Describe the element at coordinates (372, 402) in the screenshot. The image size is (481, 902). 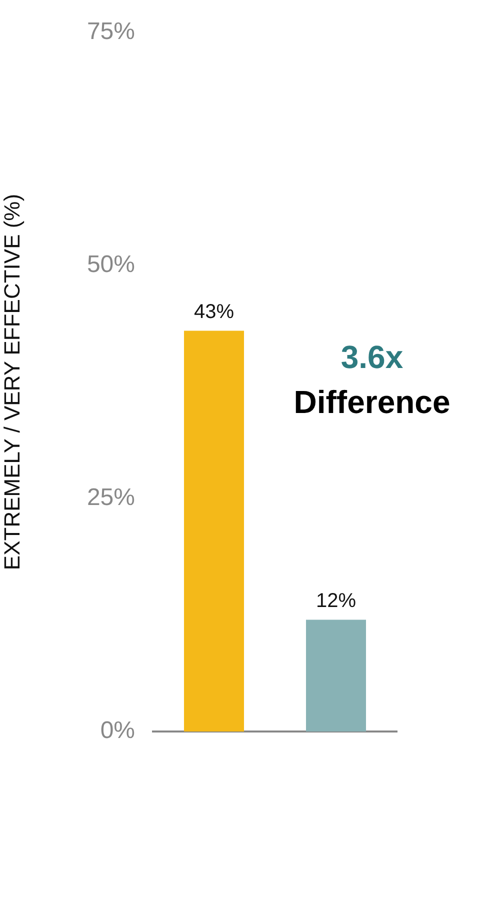
I see `annotation: Difference` at that location.